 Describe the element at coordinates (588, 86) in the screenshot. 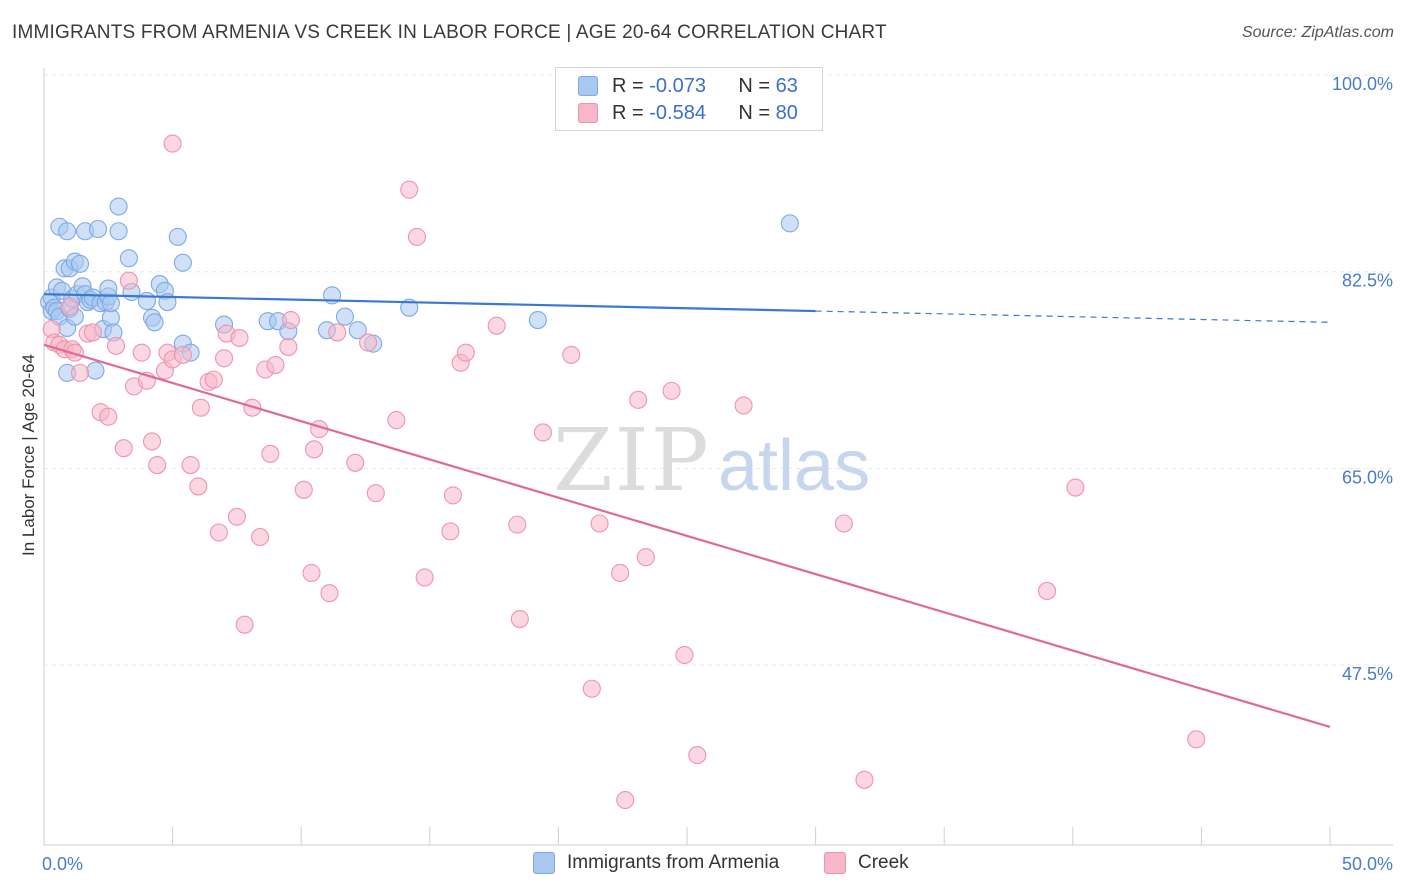

I see `legend-swatch-armenia` at that location.